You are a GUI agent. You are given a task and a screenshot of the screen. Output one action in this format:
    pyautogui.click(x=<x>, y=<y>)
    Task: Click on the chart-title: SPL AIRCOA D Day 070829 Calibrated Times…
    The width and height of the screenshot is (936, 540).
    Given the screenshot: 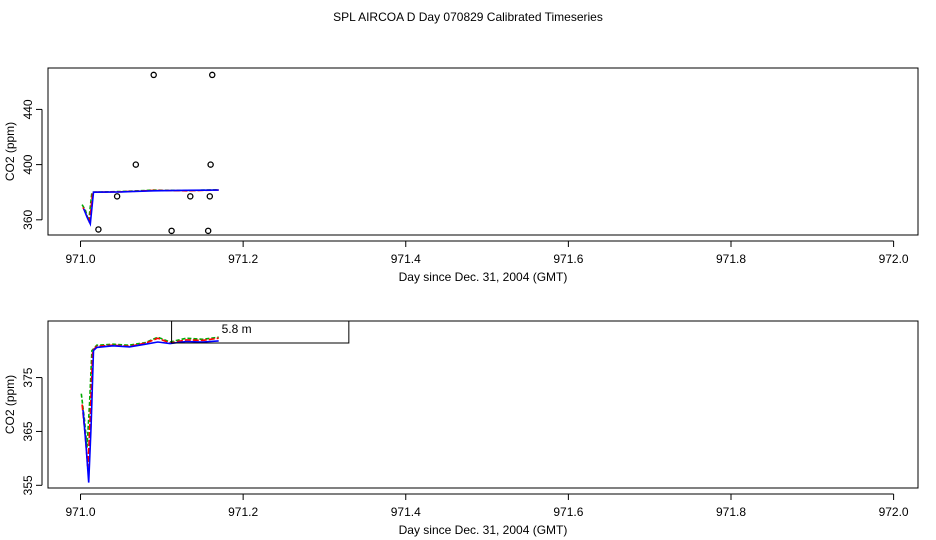 What is the action you would take?
    pyautogui.click(x=468, y=17)
    